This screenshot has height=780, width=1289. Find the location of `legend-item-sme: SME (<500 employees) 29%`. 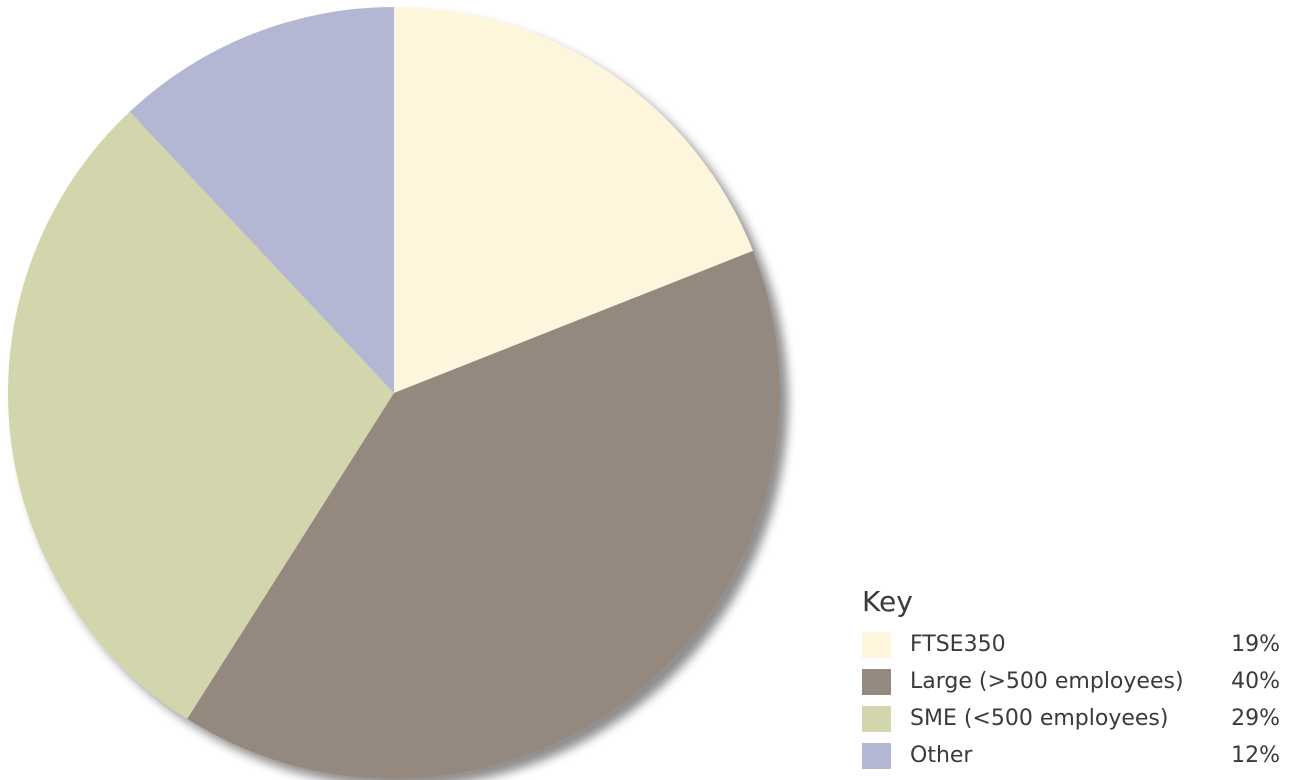

legend-item-sme: SME (<500 employees) 29% is located at coordinates (1072, 719).